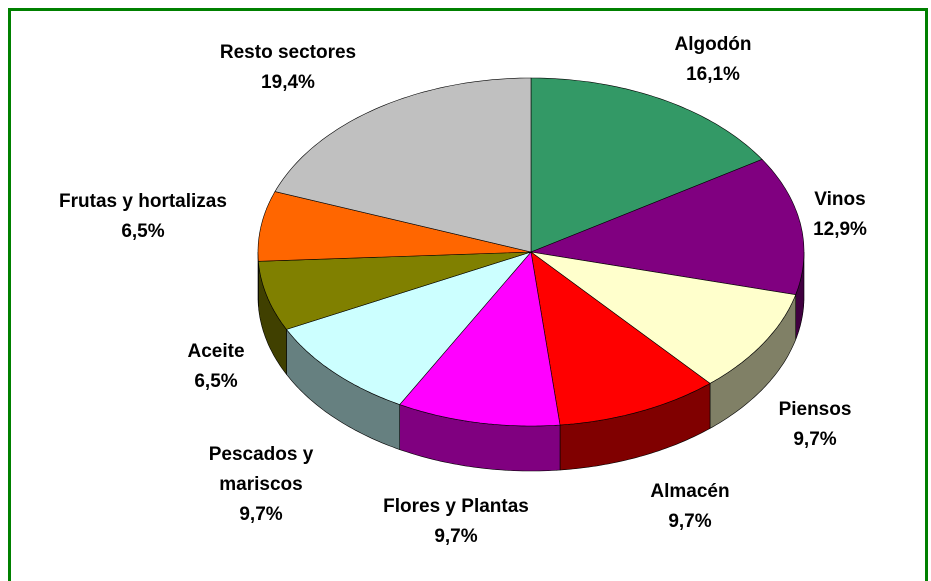  What do you see at coordinates (712, 45) in the screenshot?
I see `category-label: Algodón` at bounding box center [712, 45].